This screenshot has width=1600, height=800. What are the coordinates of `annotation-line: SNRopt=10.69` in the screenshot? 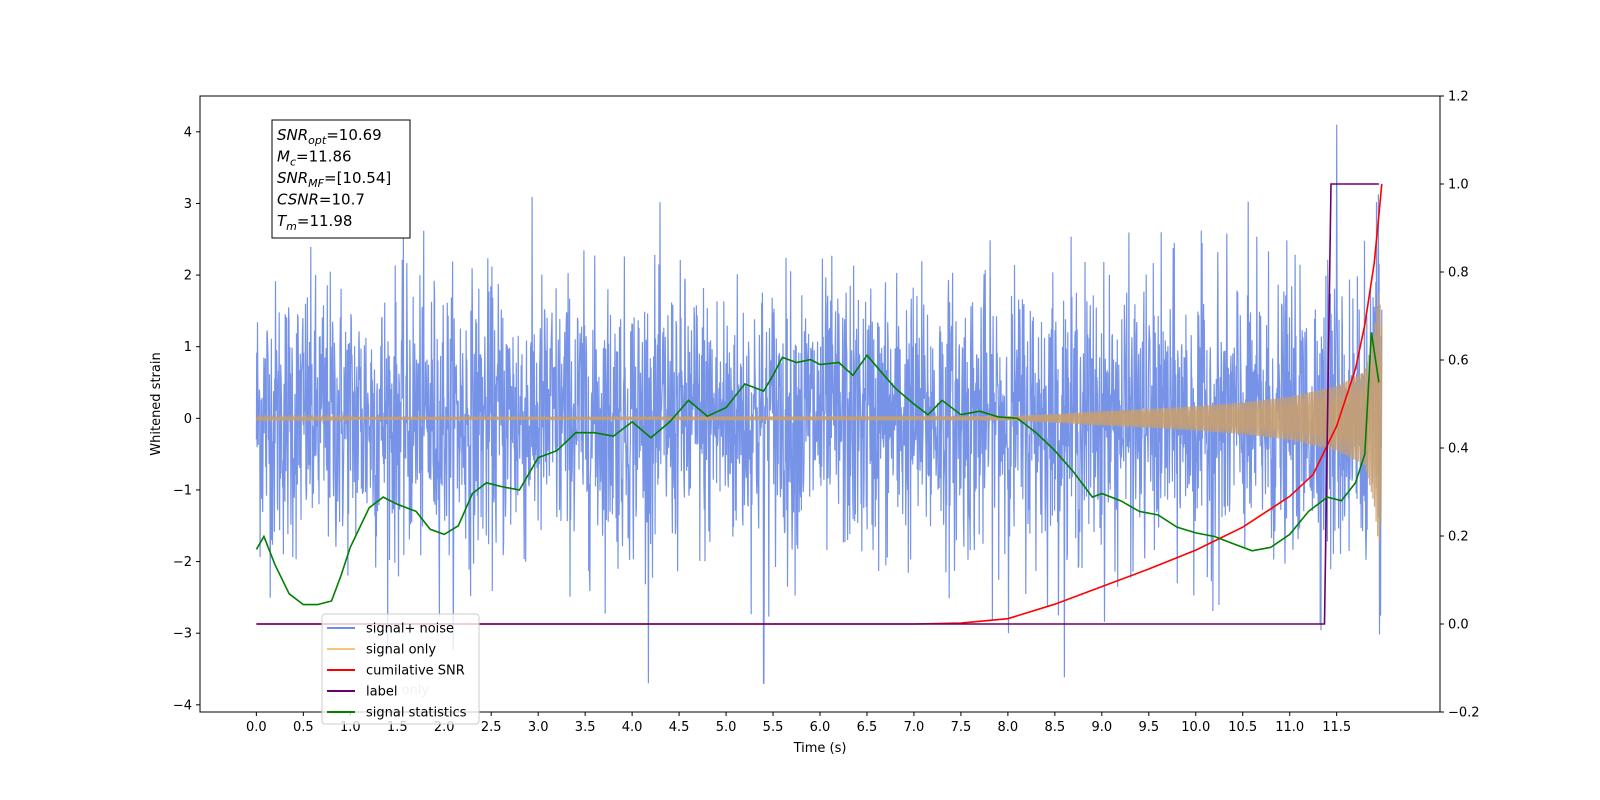 It's located at (329, 136).